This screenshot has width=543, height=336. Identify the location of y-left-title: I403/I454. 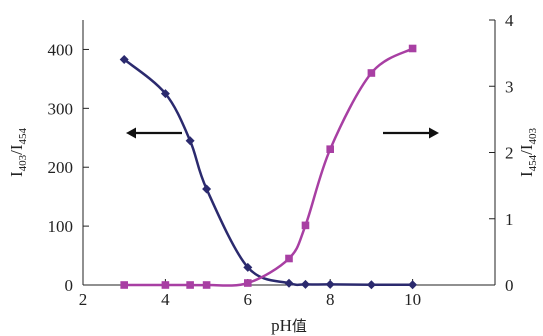
(18, 152).